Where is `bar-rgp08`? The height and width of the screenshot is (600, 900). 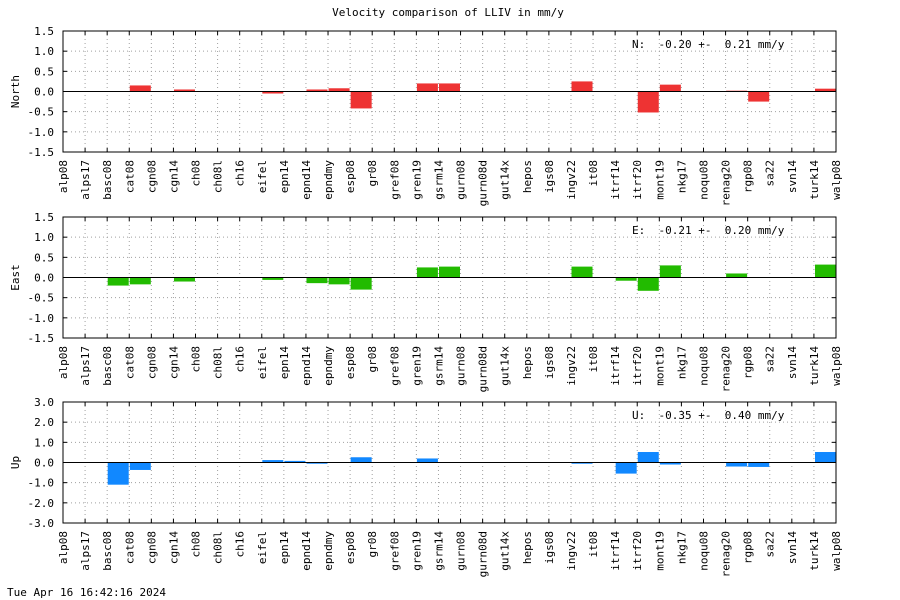
bar-rgp08 is located at coordinates (759, 96).